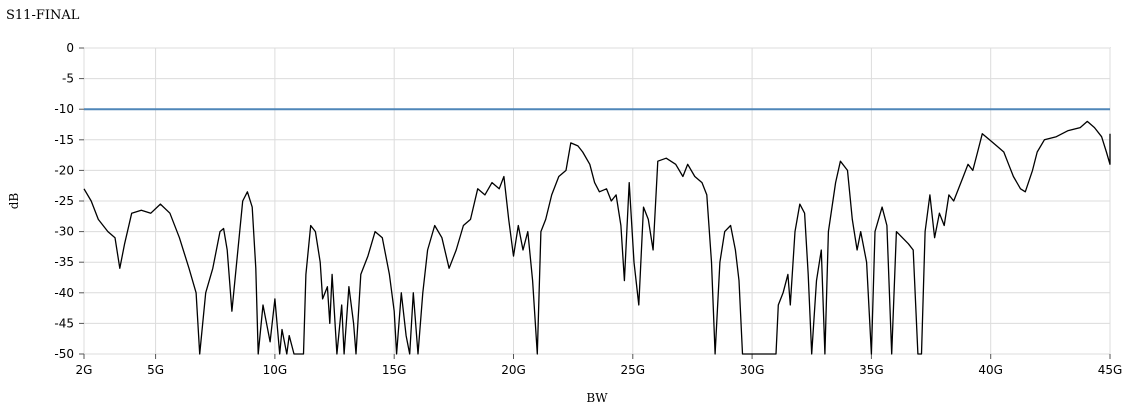  Describe the element at coordinates (43, 15) in the screenshot. I see `chart-title: S11-FINAL` at that location.